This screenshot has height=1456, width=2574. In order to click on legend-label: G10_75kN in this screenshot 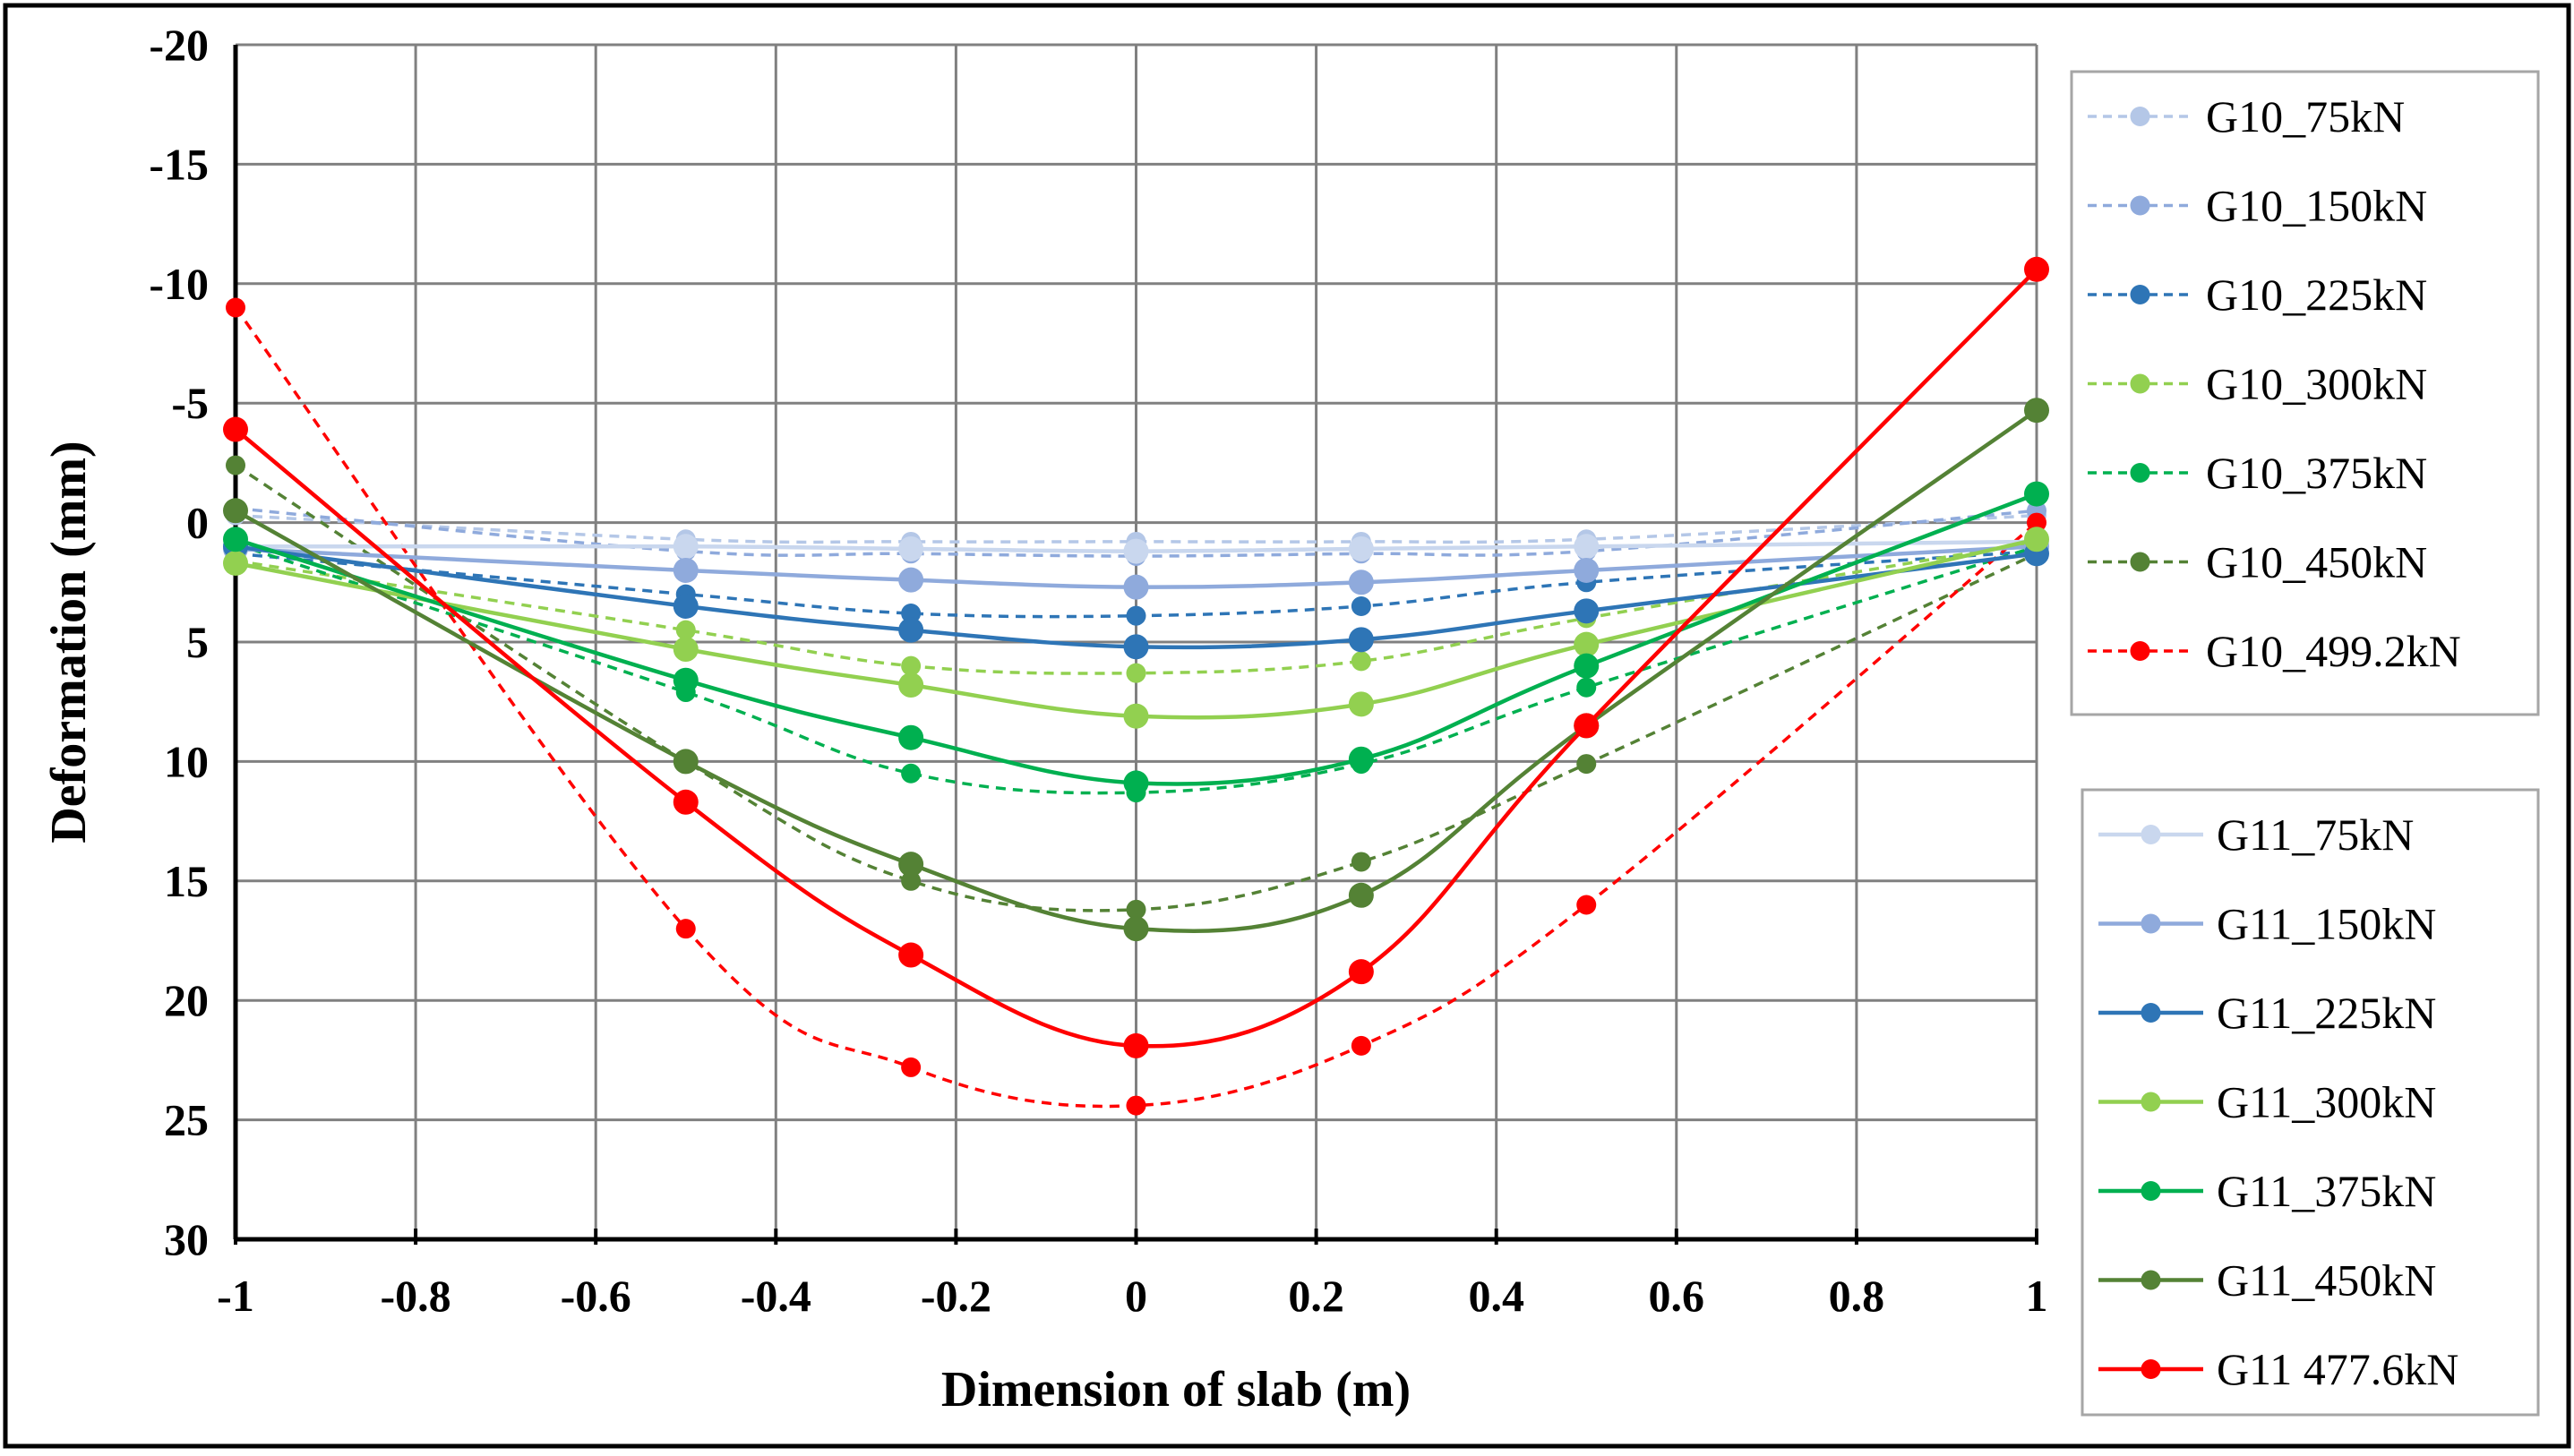, I will do `click(2305, 116)`.